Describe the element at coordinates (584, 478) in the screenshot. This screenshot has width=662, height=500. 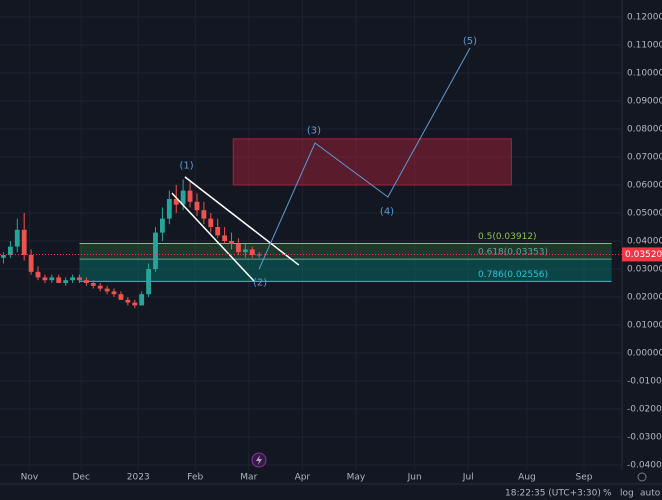
I see `x-tick-label: Sep` at that location.